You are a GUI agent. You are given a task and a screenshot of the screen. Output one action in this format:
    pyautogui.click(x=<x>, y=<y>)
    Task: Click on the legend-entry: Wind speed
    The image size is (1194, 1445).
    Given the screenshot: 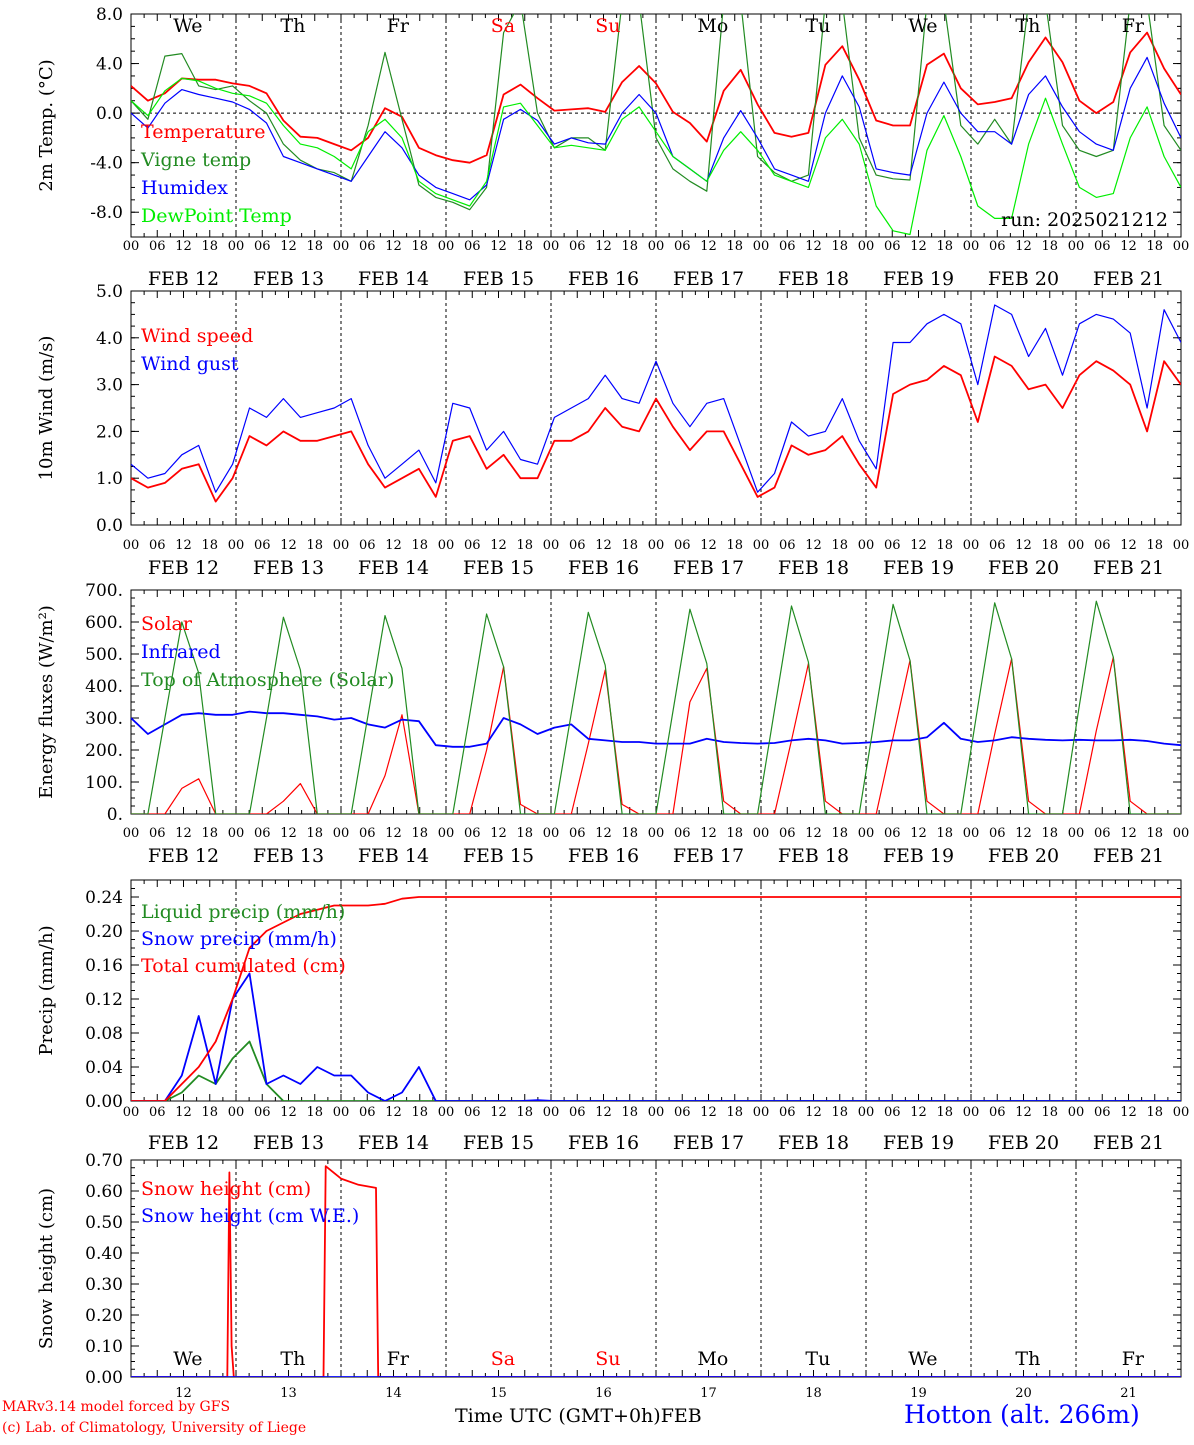 What is the action you would take?
    pyautogui.click(x=197, y=336)
    